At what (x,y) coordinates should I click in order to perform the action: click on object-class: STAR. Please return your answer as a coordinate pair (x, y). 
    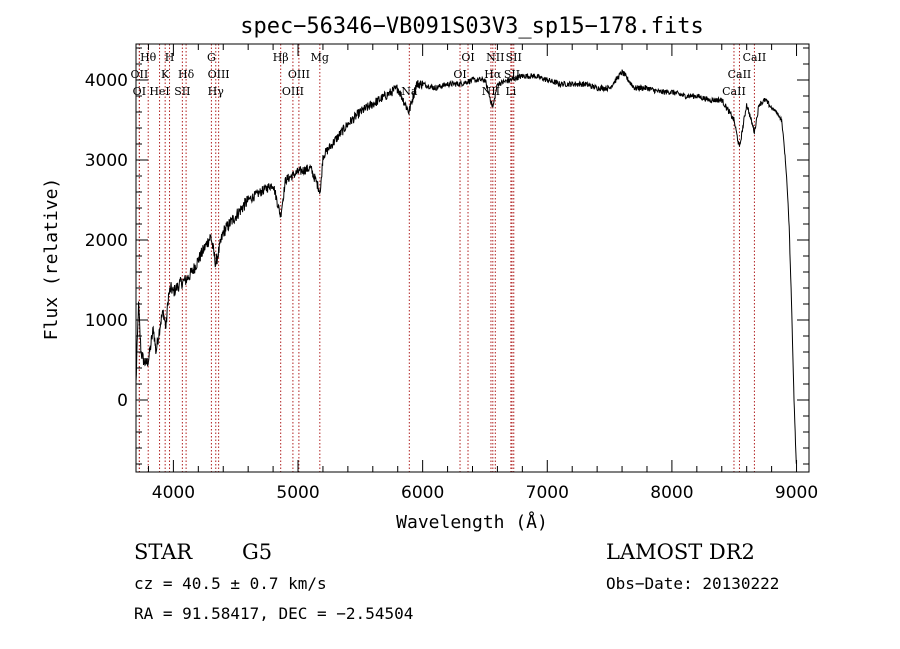
    Looking at the image, I should click on (163, 552).